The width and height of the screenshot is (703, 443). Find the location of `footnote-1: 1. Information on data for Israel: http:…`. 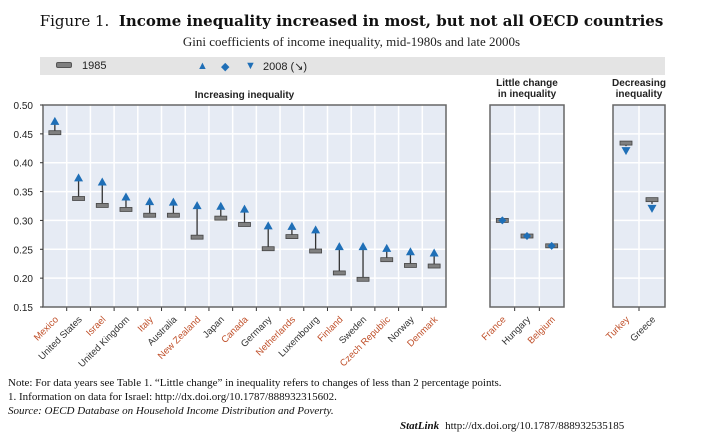

footnote-1: 1. Information on data for Israel: http:… is located at coordinates (172, 397).